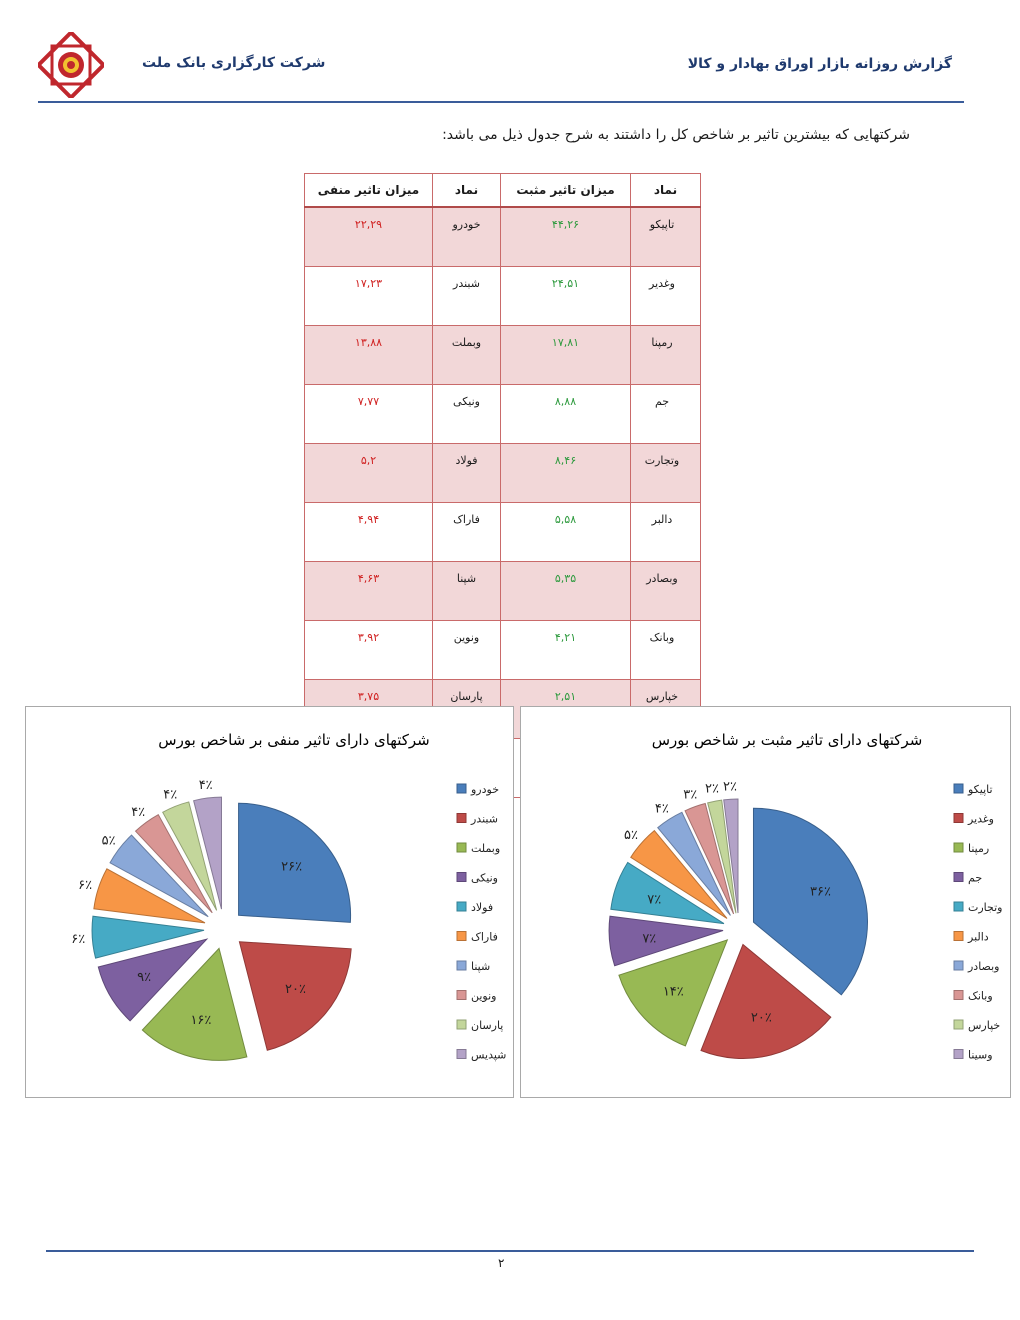 This screenshot has height=1320, width=1020. What do you see at coordinates (820, 892) in the screenshot?
I see `slice-label: ۳۶٪` at bounding box center [820, 892].